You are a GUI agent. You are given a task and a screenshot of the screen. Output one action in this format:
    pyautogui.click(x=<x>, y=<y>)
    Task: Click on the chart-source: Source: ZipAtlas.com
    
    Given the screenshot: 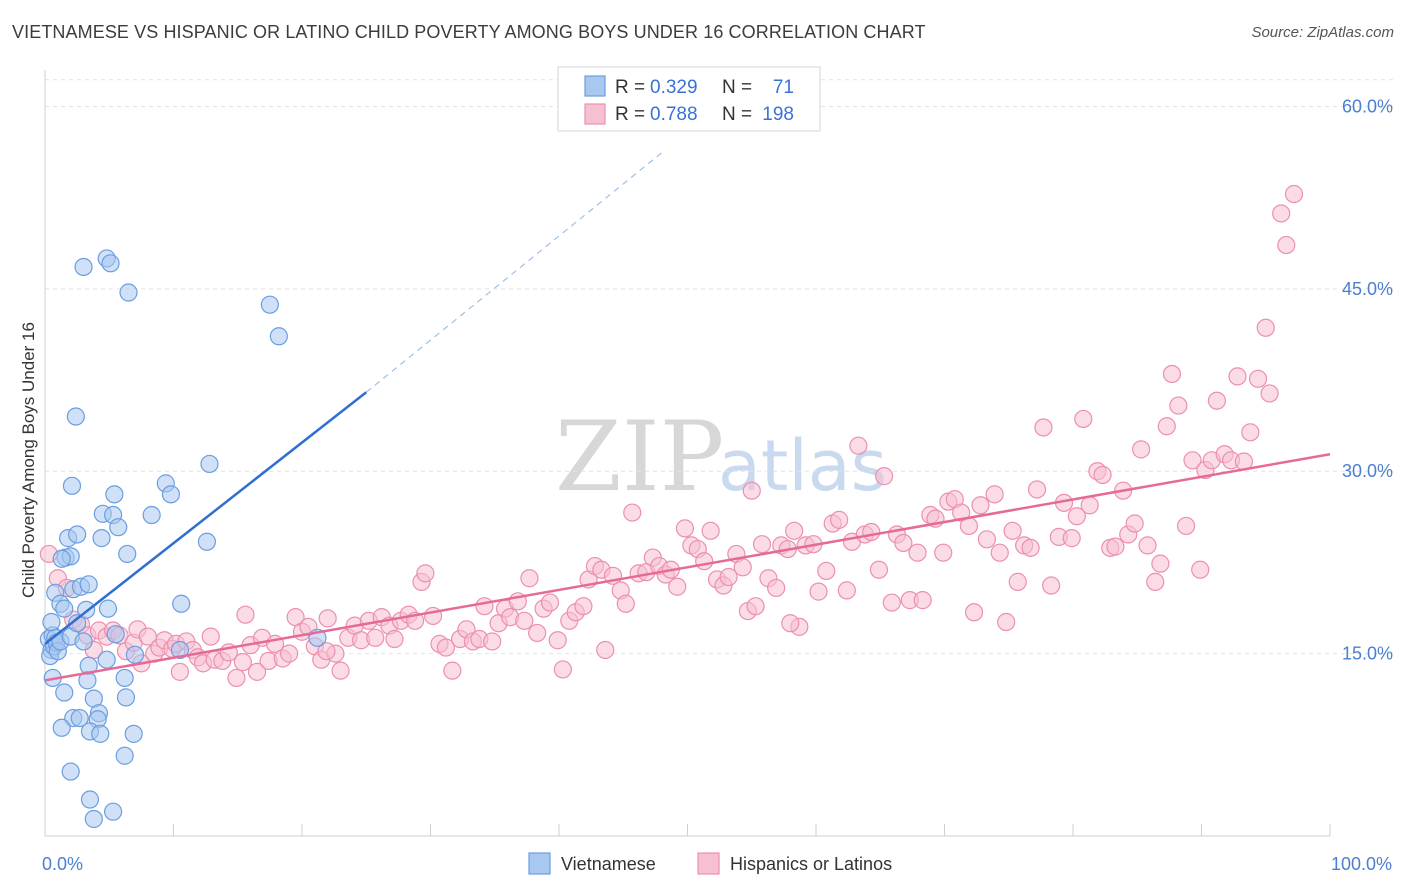 What is the action you would take?
    pyautogui.click(x=1322, y=32)
    